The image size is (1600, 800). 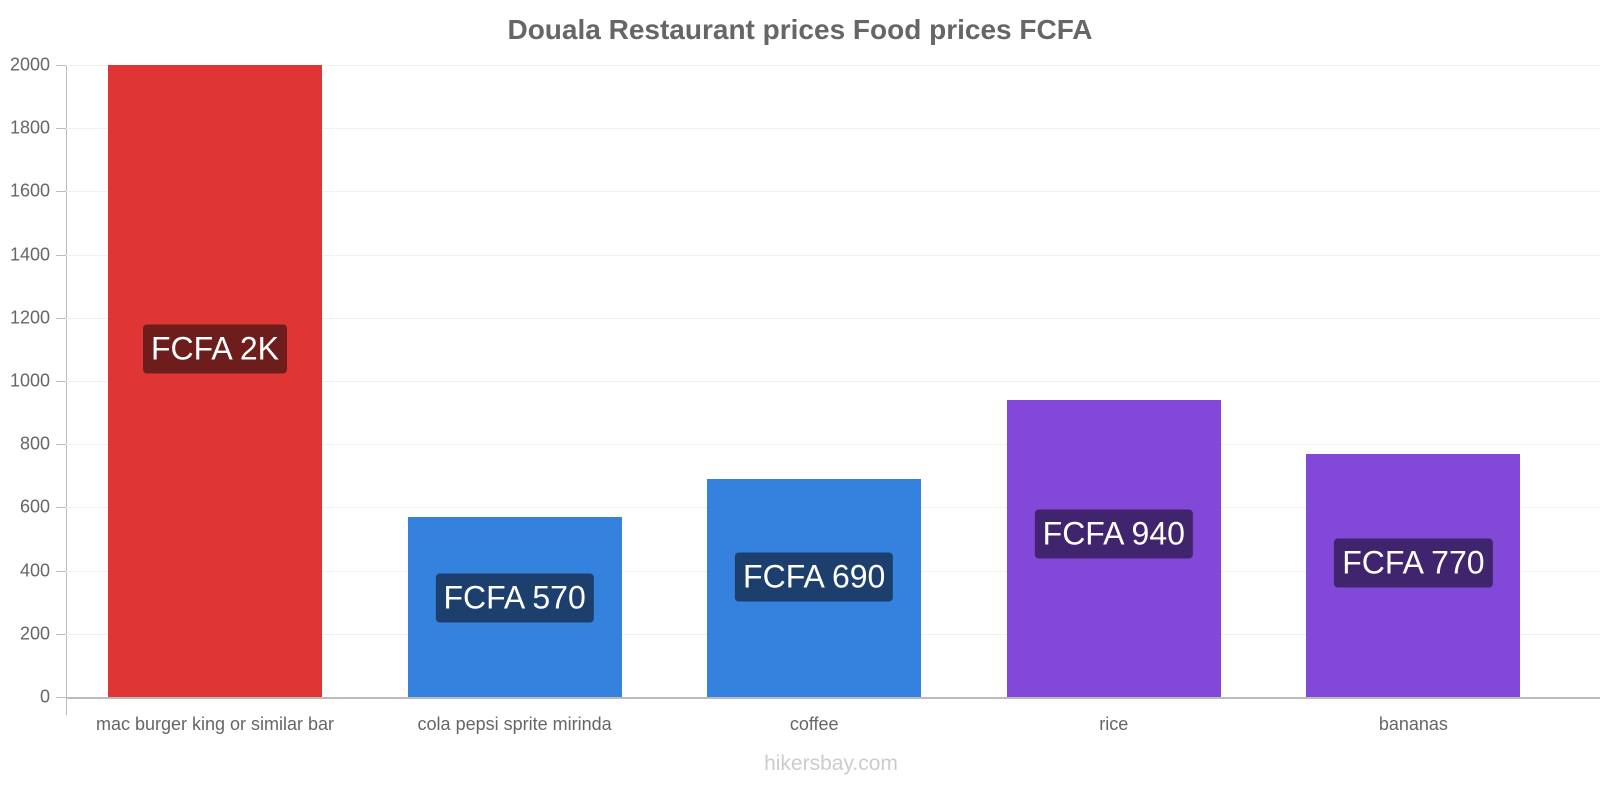 I want to click on watermark: hikersbay.com, so click(x=831, y=763).